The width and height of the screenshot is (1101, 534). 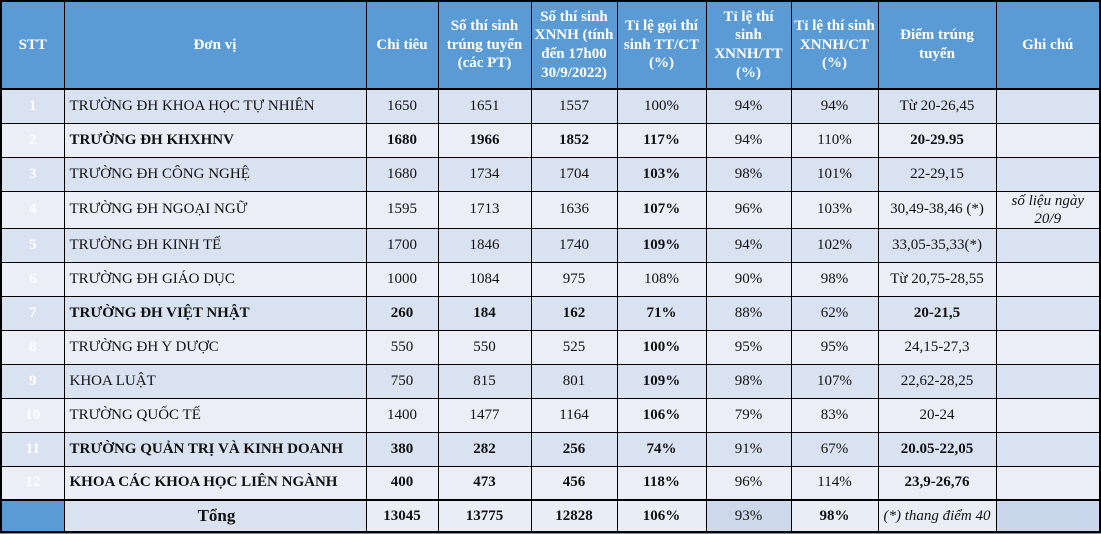 What do you see at coordinates (748, 347) in the screenshot?
I see `cell-xnnh_tt: 95%` at bounding box center [748, 347].